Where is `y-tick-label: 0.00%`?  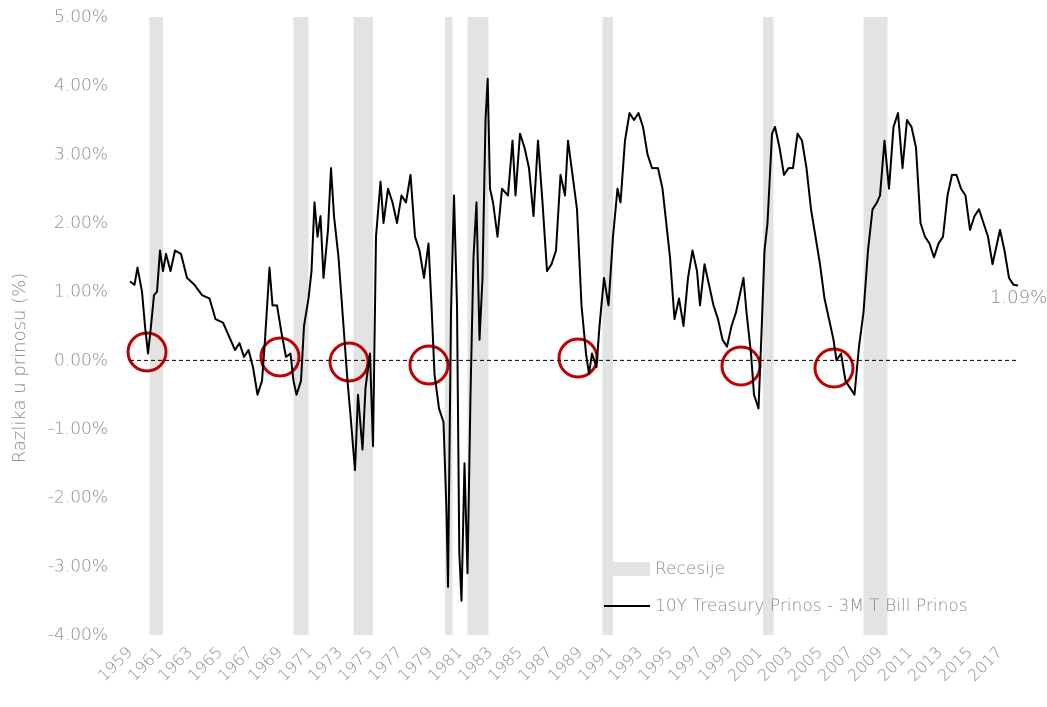
y-tick-label: 0.00% is located at coordinates (81, 360).